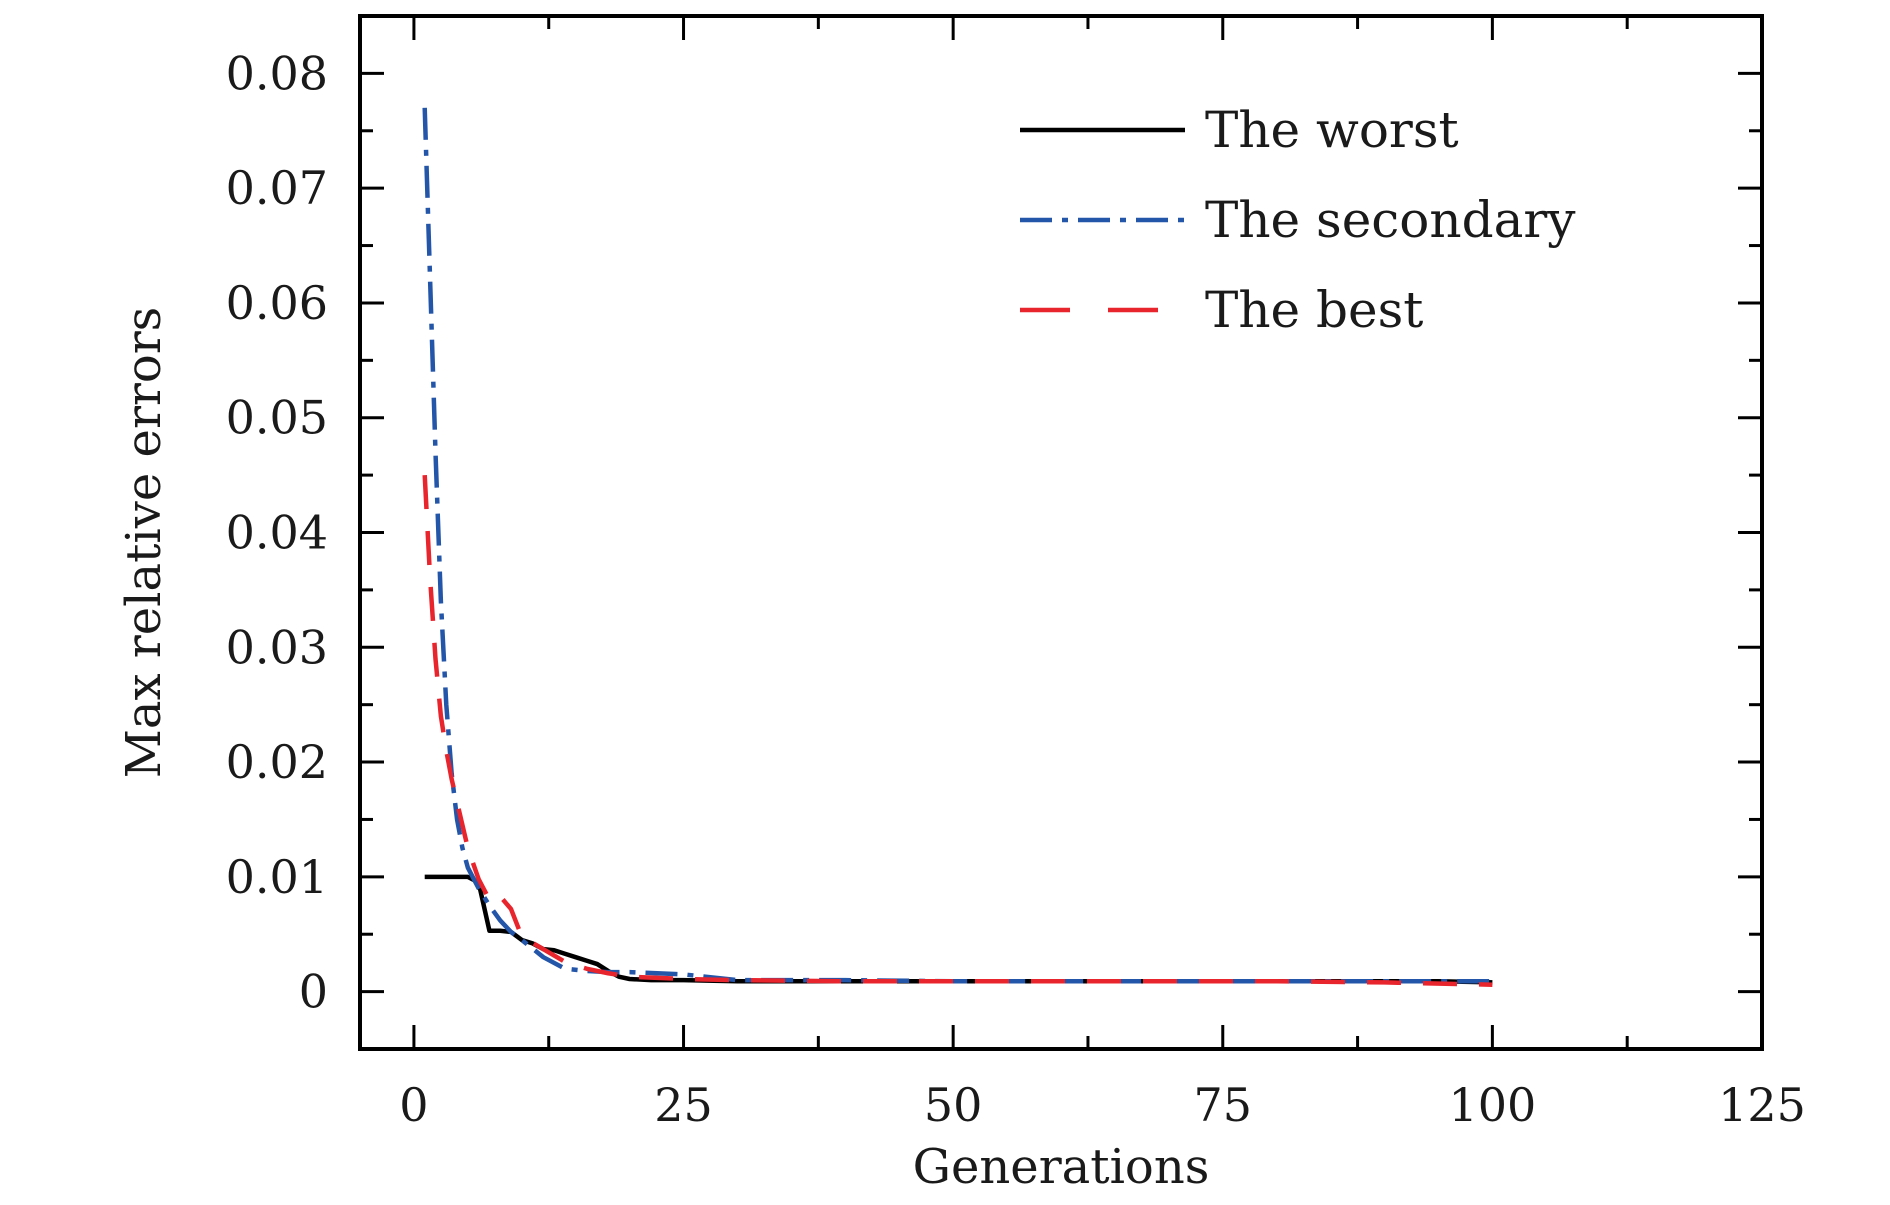  I want to click on legend-label-secondary: The secondary, so click(1390, 220).